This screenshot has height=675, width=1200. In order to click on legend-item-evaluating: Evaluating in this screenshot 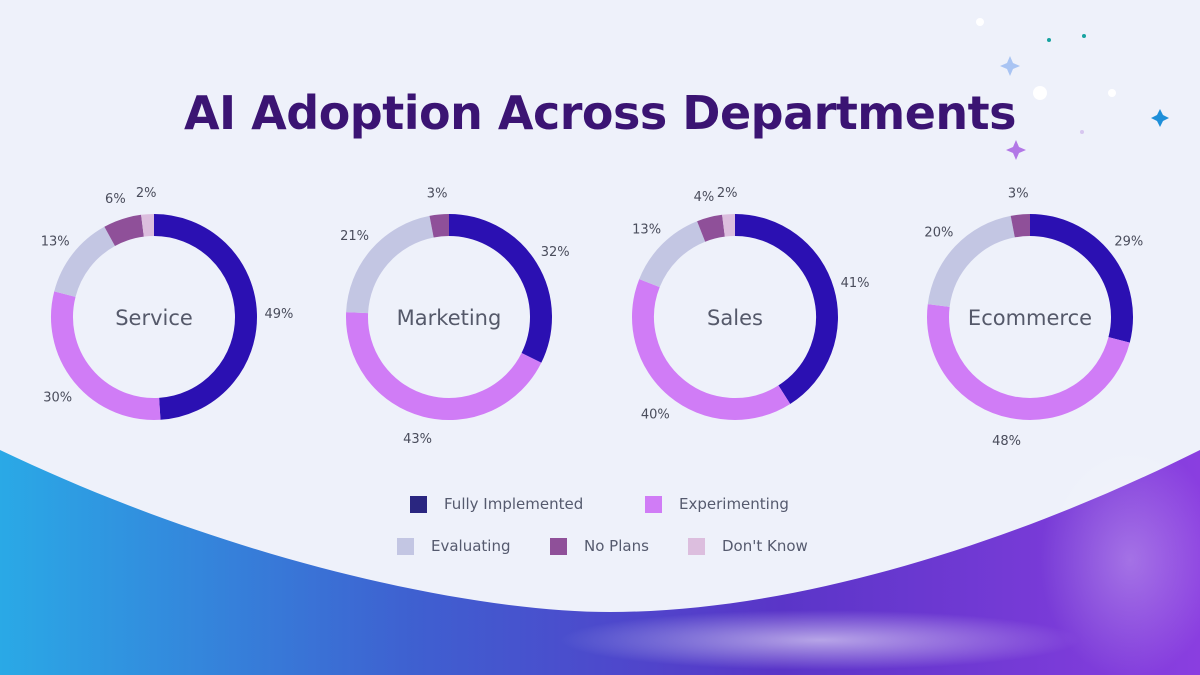, I will do `click(454, 546)`.